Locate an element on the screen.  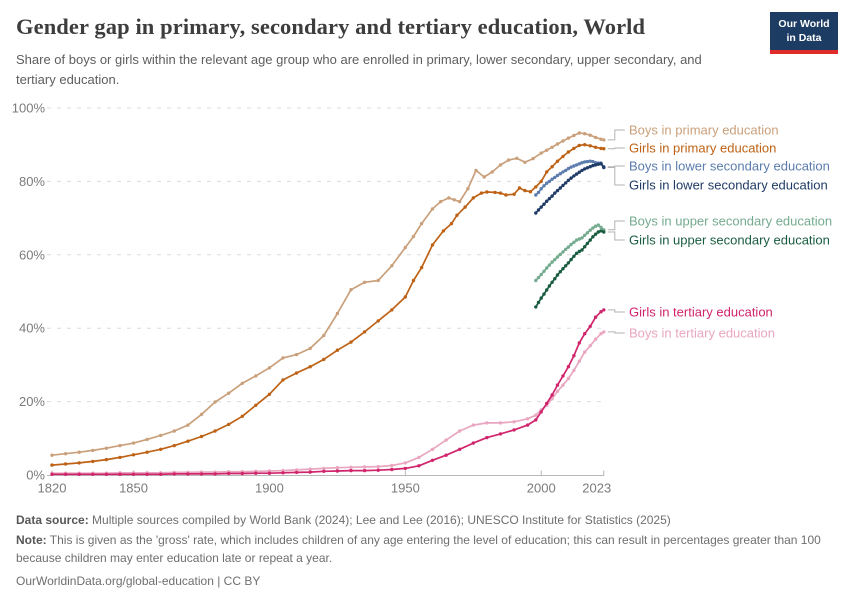
owid-link: OurWorldinData.org/global-education is located at coordinates (115, 581).